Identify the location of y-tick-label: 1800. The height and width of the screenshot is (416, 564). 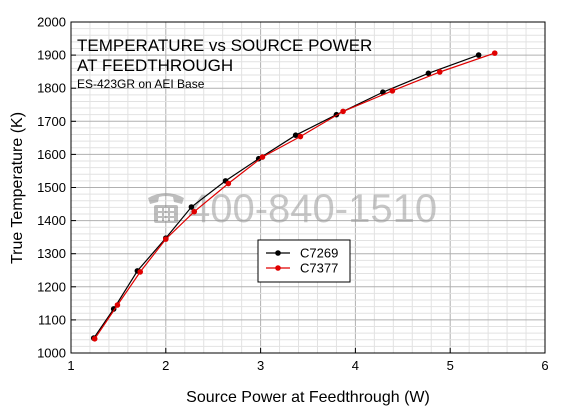
(51, 88).